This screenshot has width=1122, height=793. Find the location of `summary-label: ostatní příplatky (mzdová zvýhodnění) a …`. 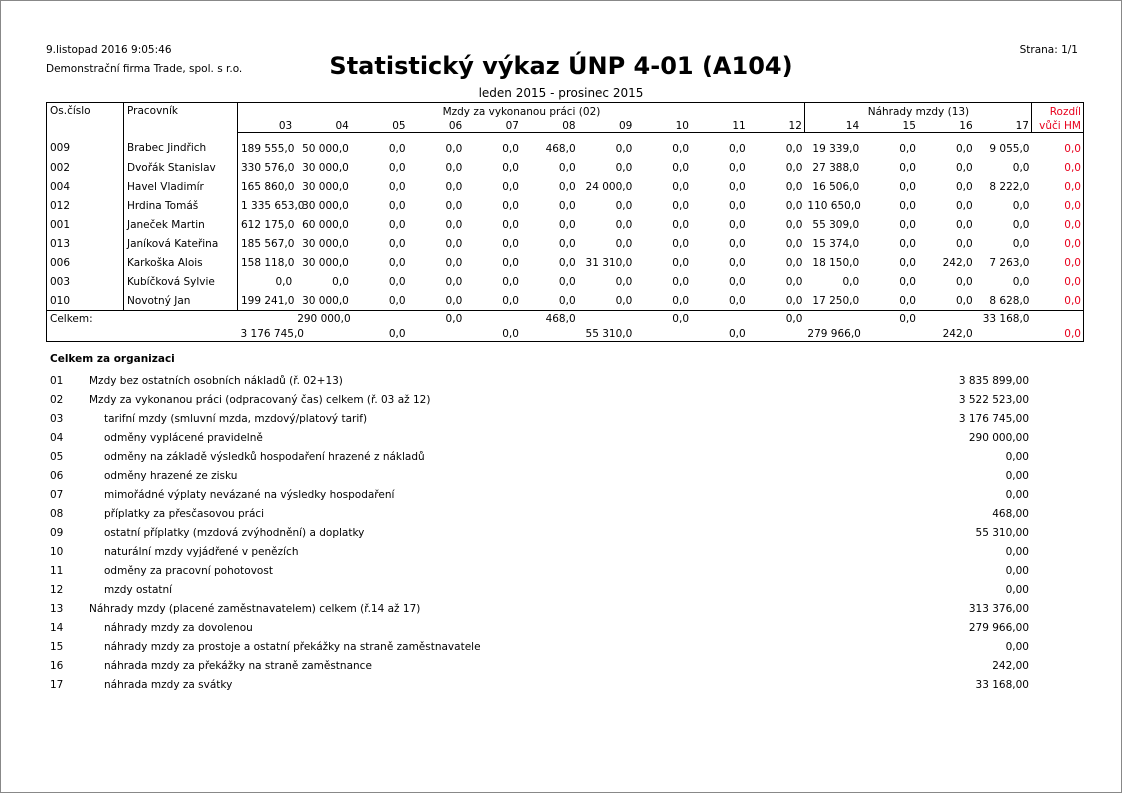

summary-label: ostatní příplatky (mzdová zvýhodnění) a … is located at coordinates (234, 533).